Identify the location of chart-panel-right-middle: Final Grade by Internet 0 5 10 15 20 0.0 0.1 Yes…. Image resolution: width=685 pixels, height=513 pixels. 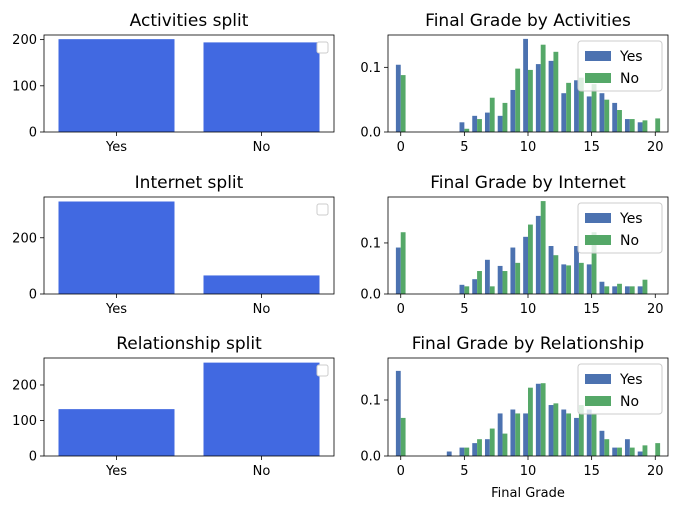
(514, 245).